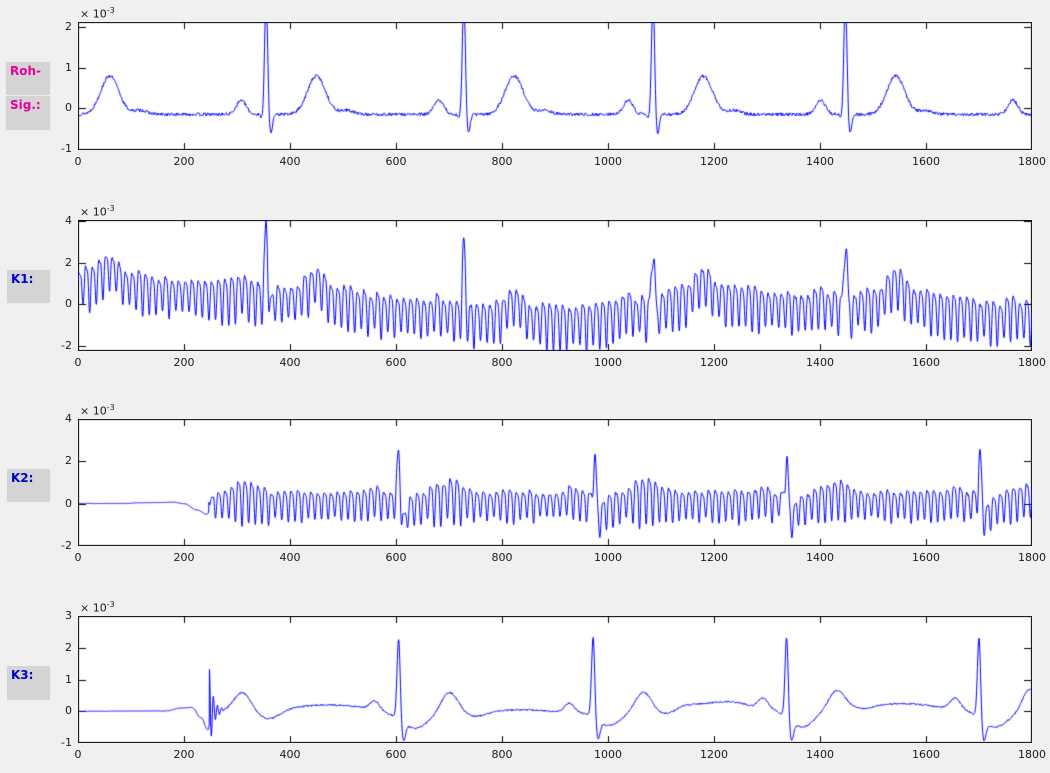 Image resolution: width=1050 pixels, height=773 pixels. I want to click on y-tick-label: 3, so click(68, 615).